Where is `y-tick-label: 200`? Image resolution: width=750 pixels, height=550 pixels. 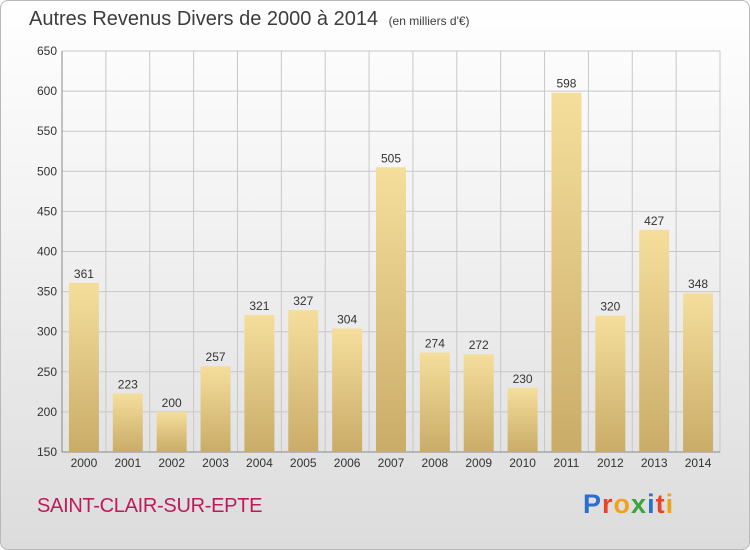
y-tick-label: 200 is located at coordinates (47, 412).